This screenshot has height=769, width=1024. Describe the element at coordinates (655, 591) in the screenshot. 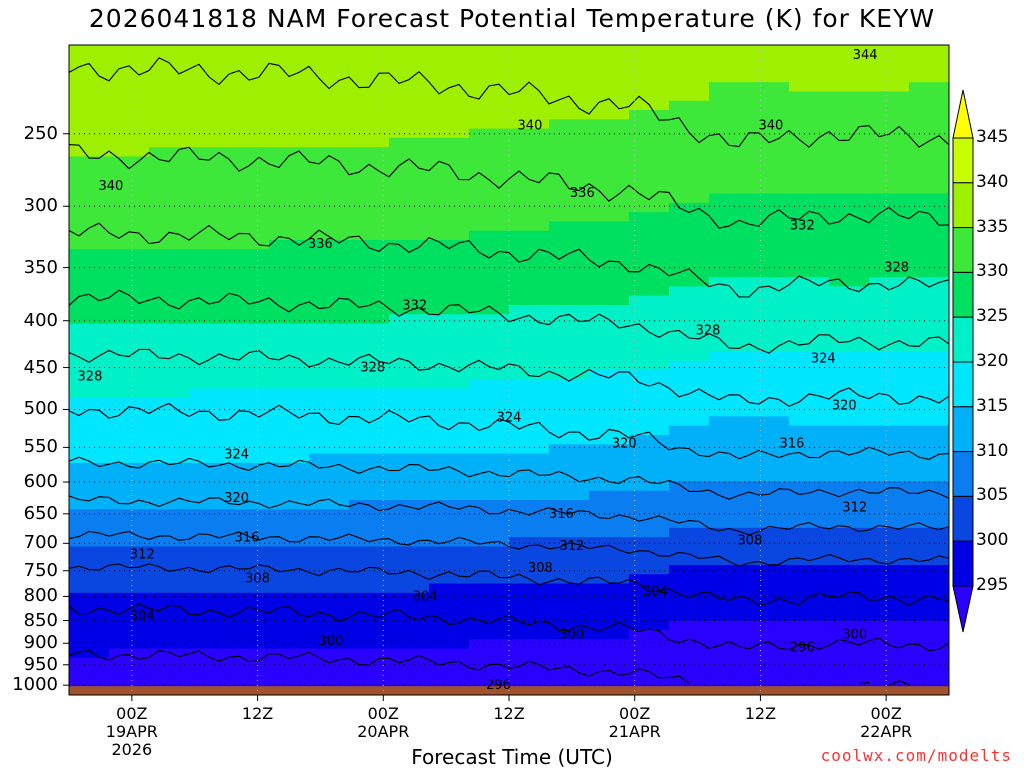

I see `contour-label: 304` at that location.